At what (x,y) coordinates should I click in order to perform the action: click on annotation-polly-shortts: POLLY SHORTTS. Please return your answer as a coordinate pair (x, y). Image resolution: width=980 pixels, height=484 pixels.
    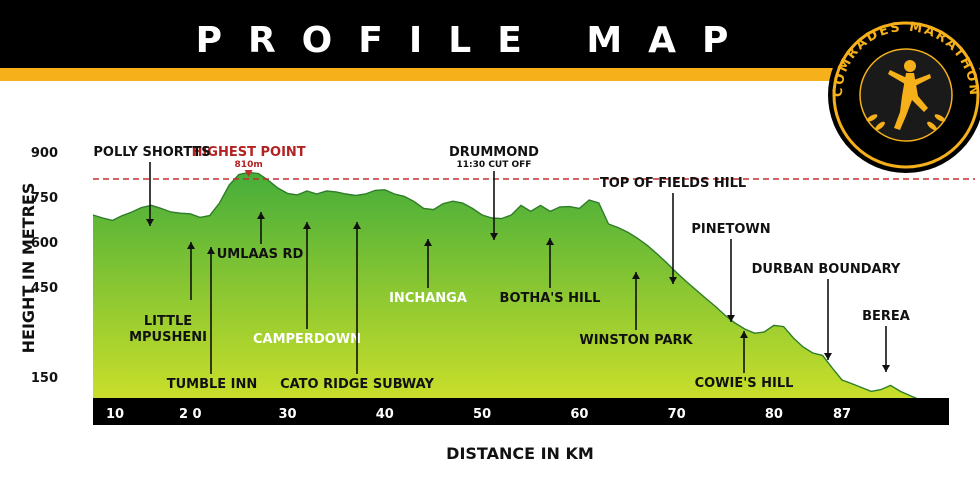
    Looking at the image, I should click on (152, 185).